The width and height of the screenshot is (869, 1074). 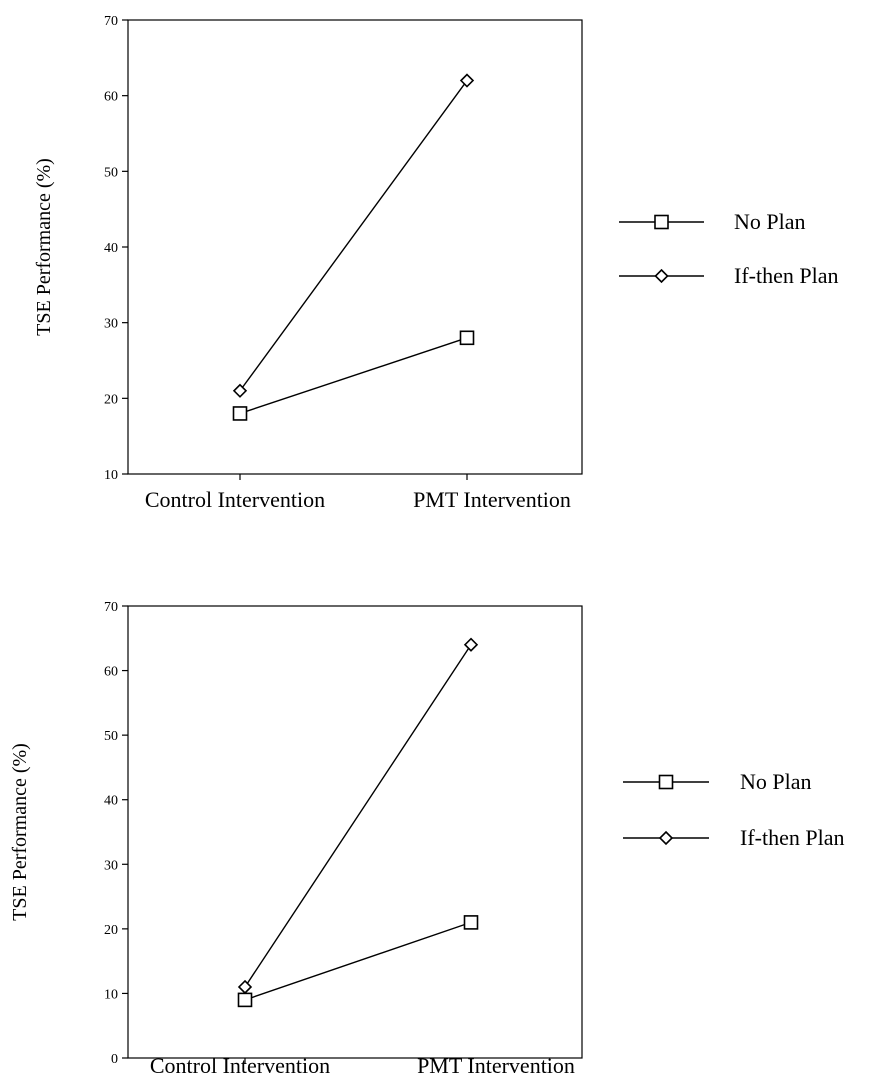 What do you see at coordinates (114, 1059) in the screenshot?
I see `y-tick-label: 0` at bounding box center [114, 1059].